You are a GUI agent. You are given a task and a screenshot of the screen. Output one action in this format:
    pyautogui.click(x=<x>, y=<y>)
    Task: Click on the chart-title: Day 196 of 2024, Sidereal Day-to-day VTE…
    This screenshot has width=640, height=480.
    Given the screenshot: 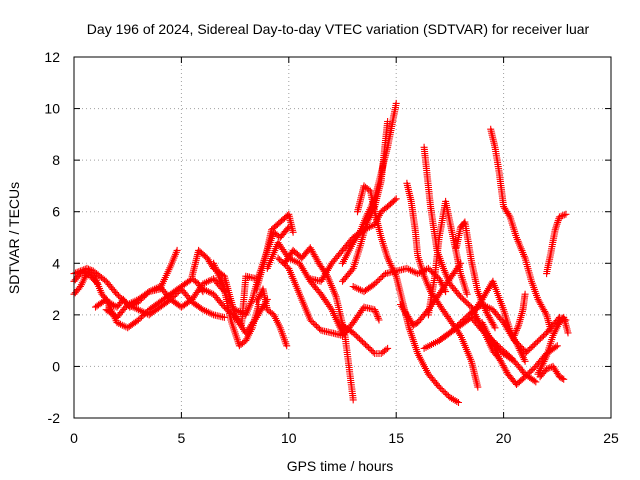 What is the action you would take?
    pyautogui.click(x=338, y=29)
    